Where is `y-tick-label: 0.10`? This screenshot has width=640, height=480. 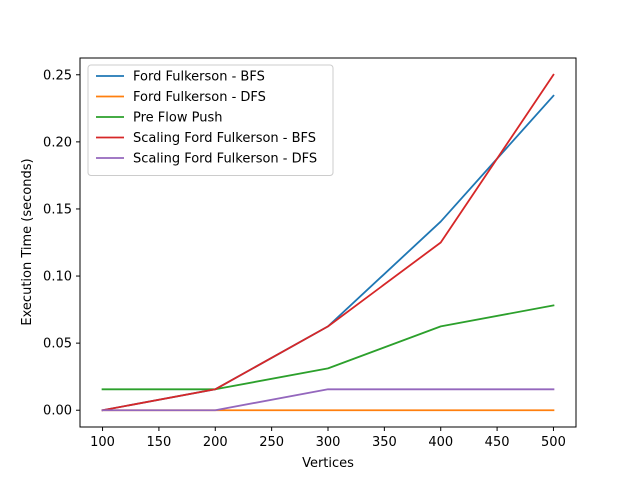
y-tick-label: 0.10 is located at coordinates (57, 277).